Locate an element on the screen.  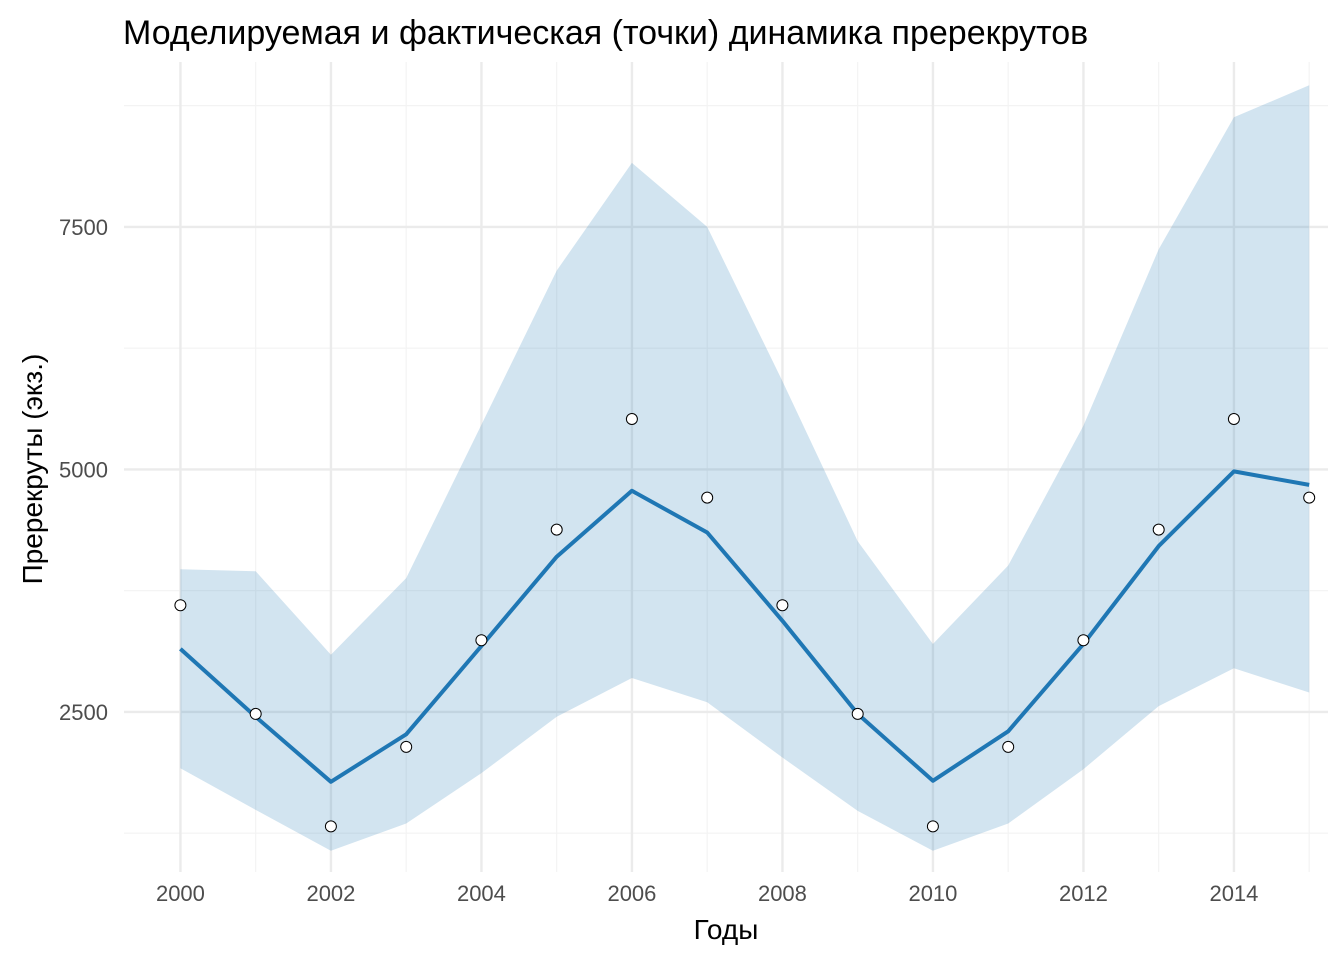
x-tick-label: 2012 is located at coordinates (1083, 893).